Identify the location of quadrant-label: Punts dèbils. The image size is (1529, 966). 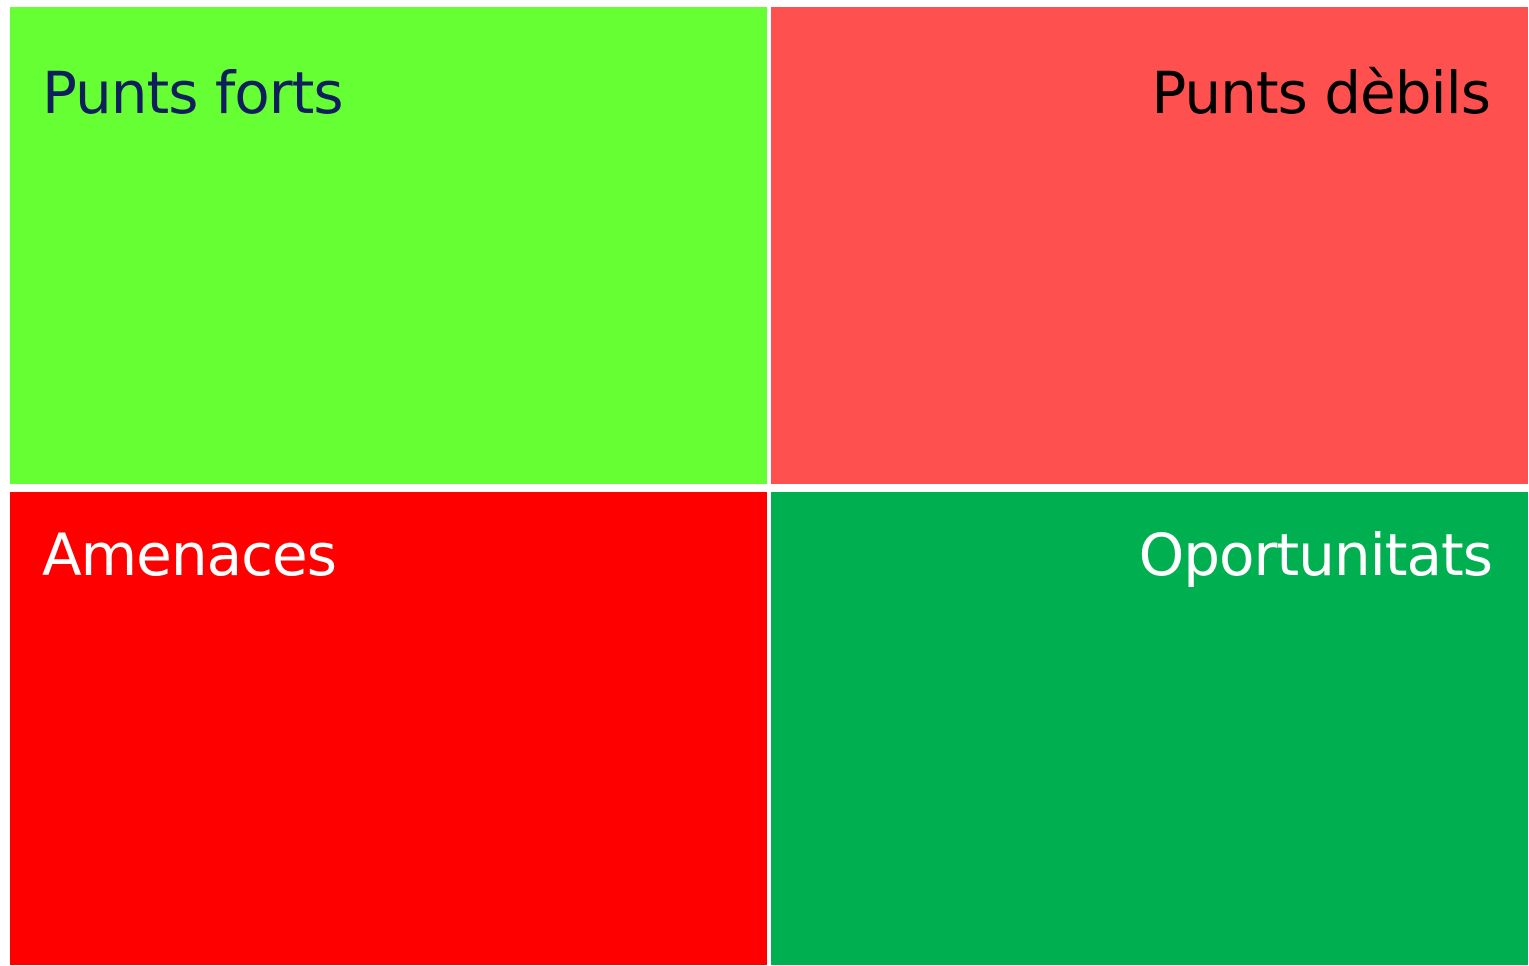
(1321, 93).